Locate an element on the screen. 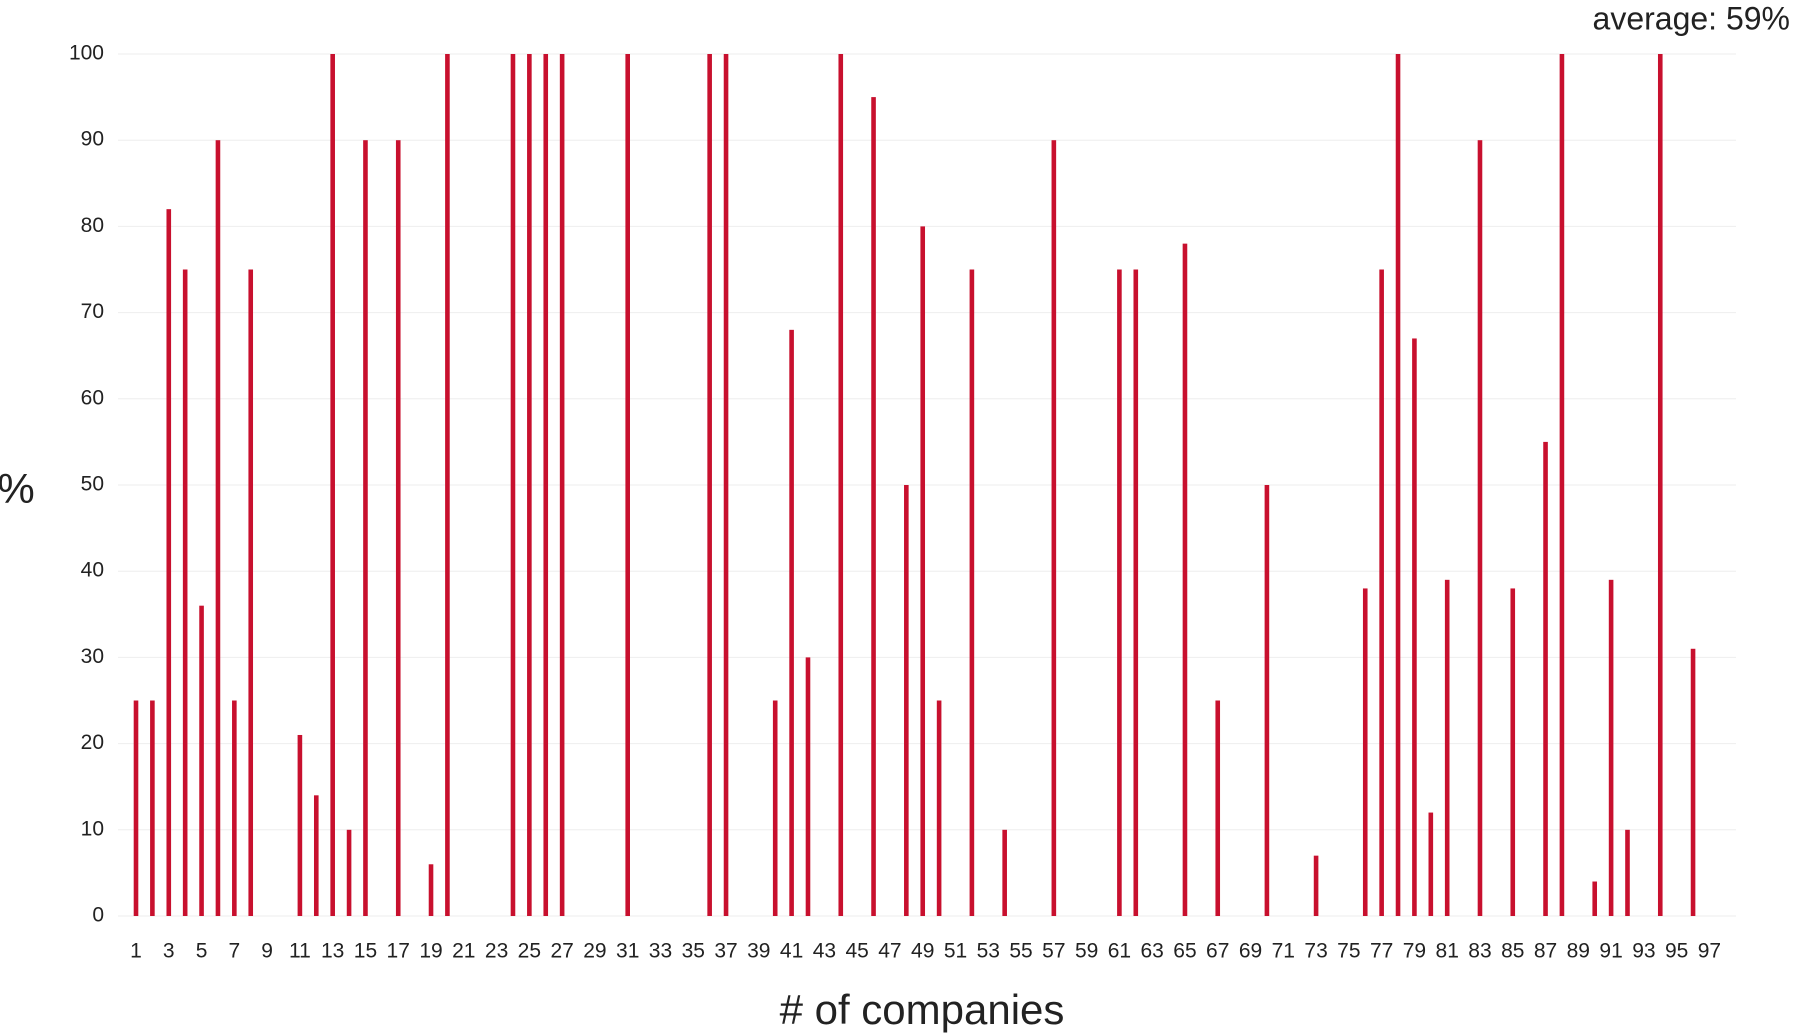 The image size is (1796, 1036). y-tick-label: 90 is located at coordinates (92, 139).